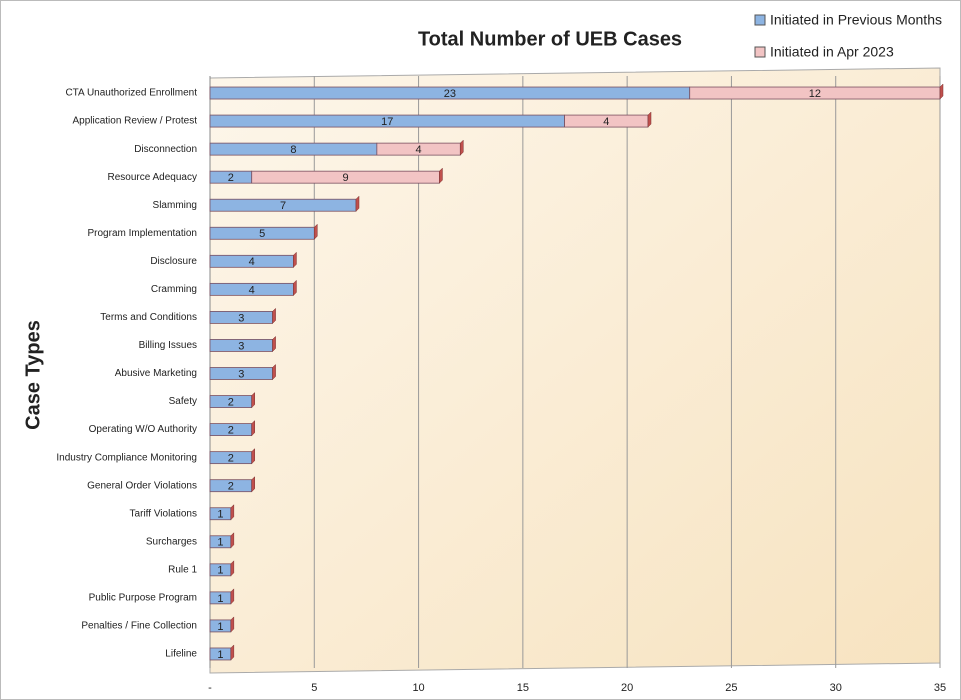  I want to click on y-tick-label: General Order Violations, so click(142, 485).